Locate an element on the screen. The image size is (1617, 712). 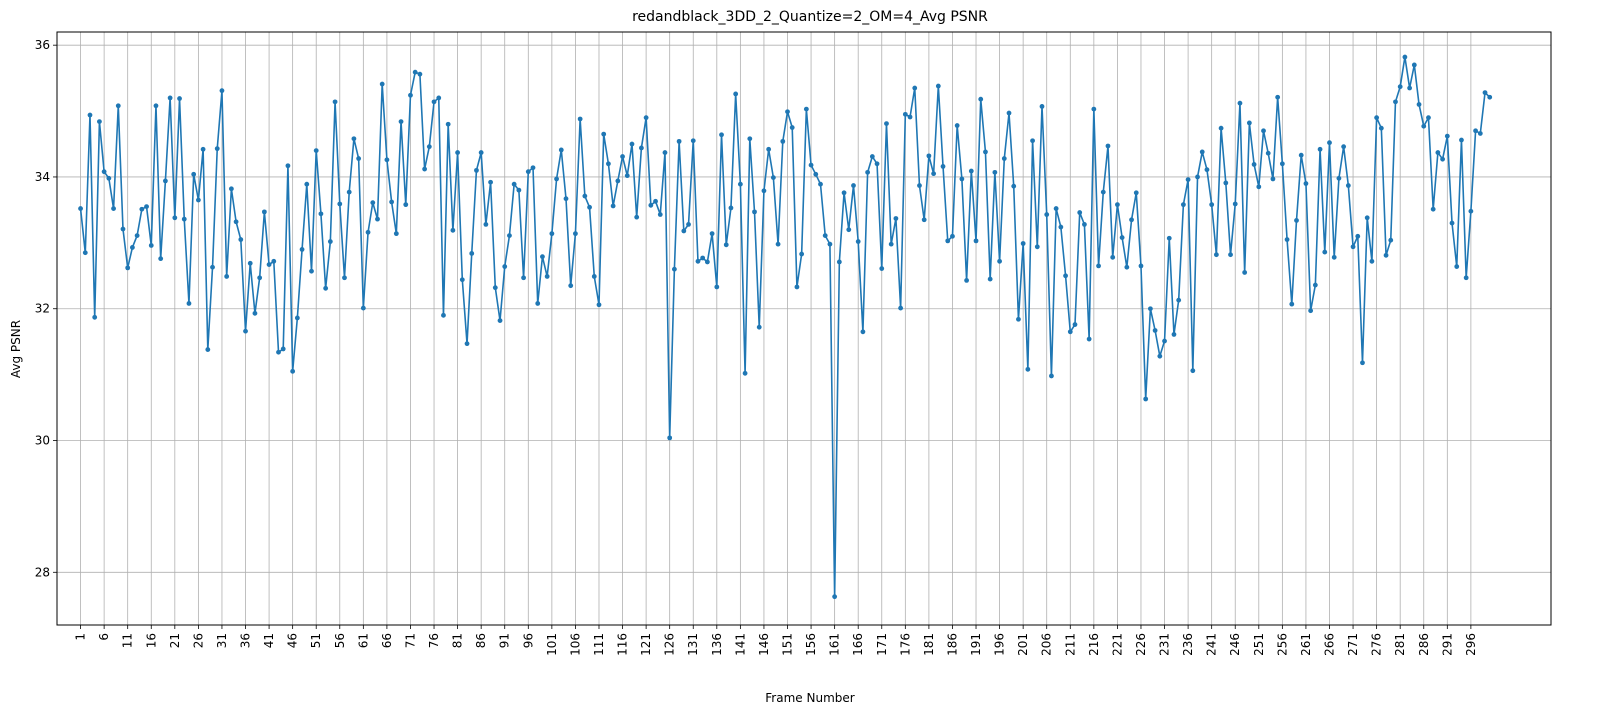
x-tick-label: 121 is located at coordinates (646, 644).